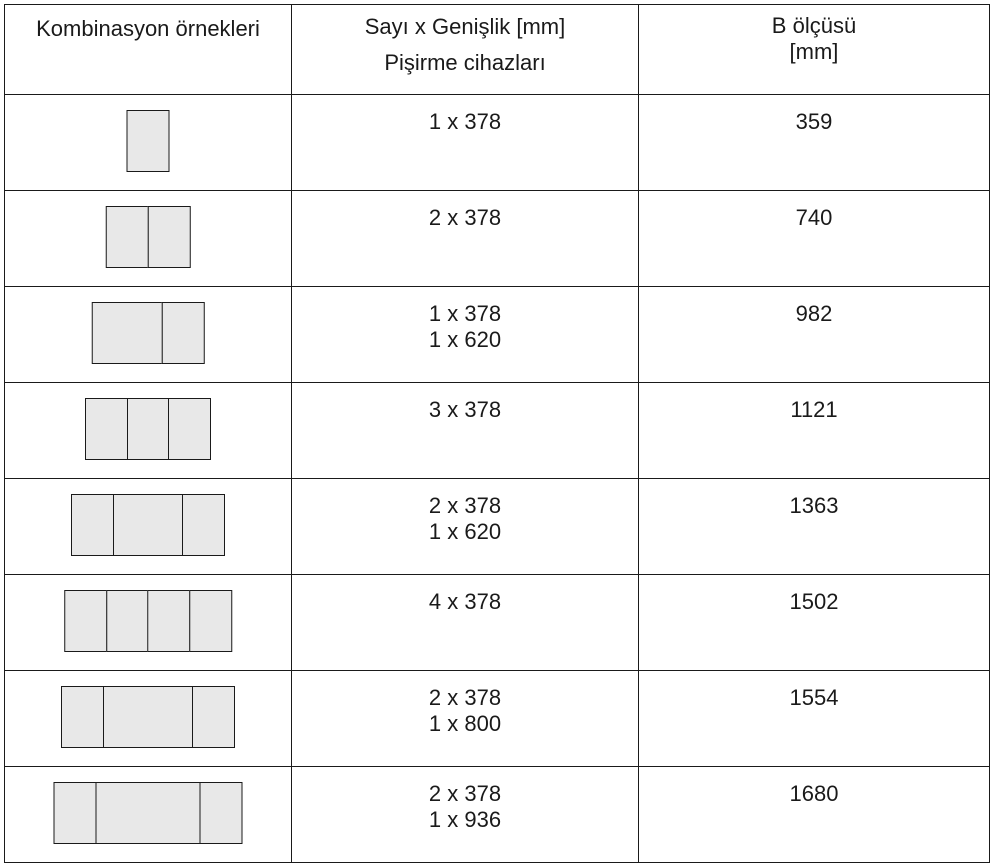  What do you see at coordinates (465, 409) in the screenshot?
I see `count-width-value: 3 x 378` at bounding box center [465, 409].